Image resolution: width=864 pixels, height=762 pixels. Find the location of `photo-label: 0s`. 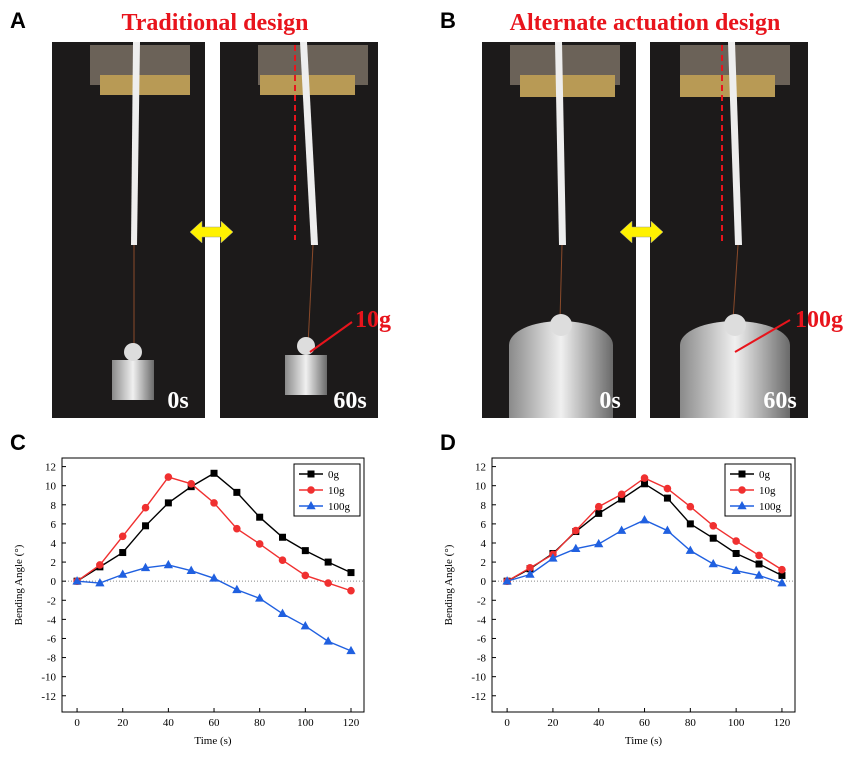

photo-label: 0s is located at coordinates (177, 401).